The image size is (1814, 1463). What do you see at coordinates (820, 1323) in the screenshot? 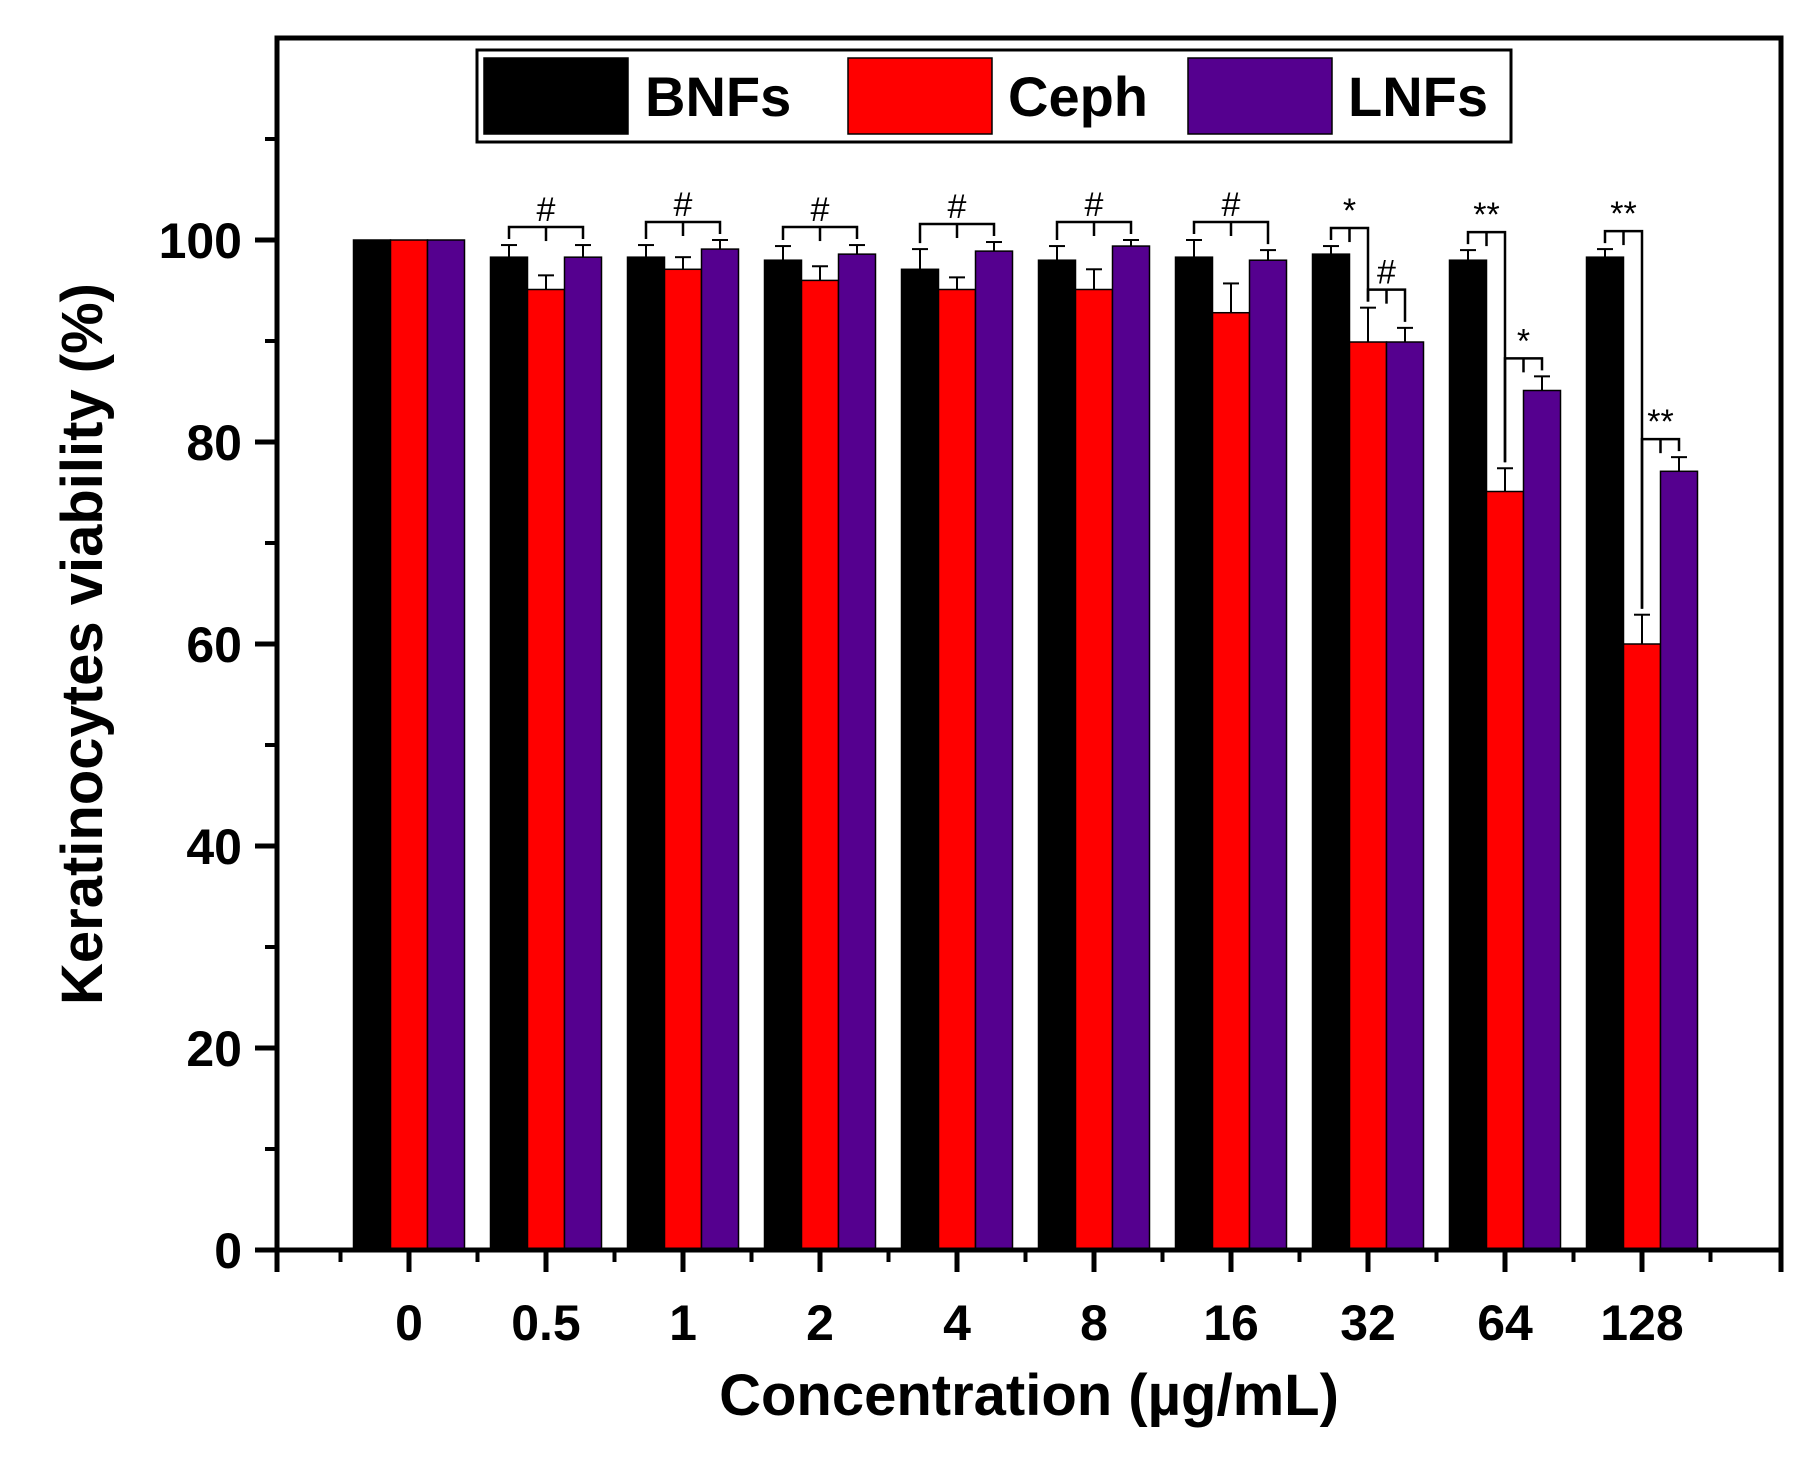
I see `x-tick-label: 2` at bounding box center [820, 1323].